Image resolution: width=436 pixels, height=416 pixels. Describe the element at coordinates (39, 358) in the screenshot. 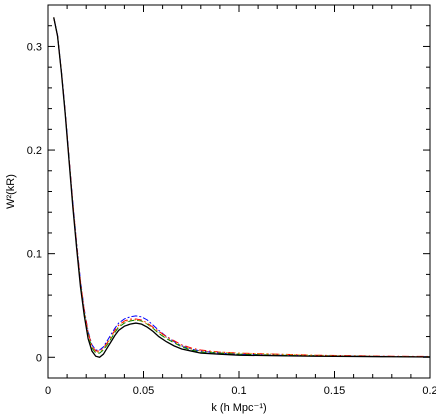

I see `y-tick-label: 0` at that location.